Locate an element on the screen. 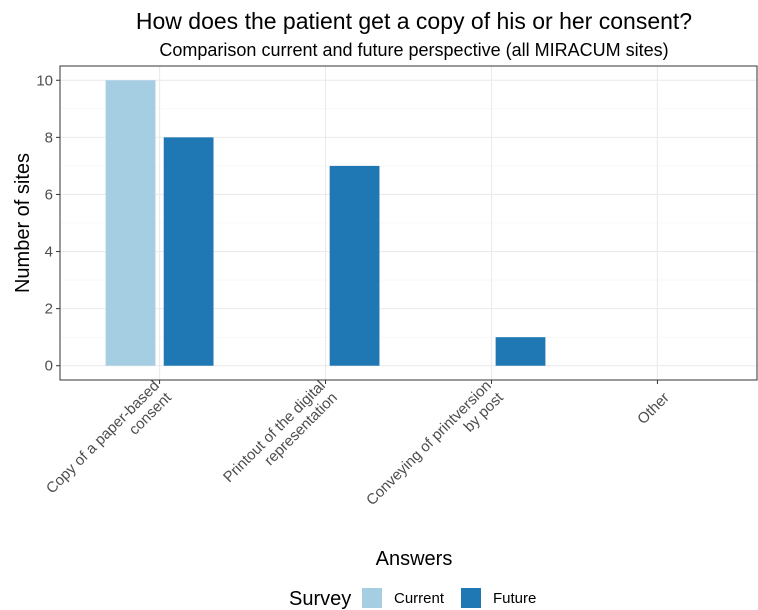 The width and height of the screenshot is (758, 610). bar-current is located at coordinates (130, 223).